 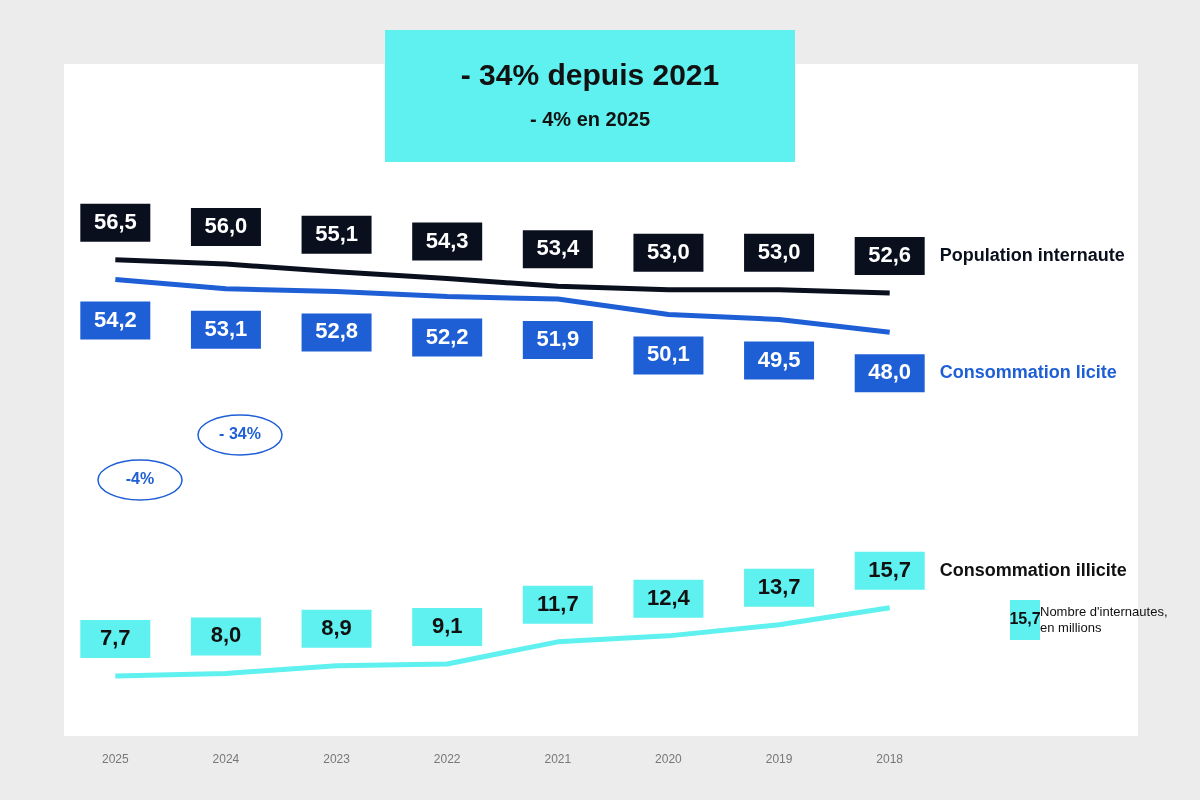 What do you see at coordinates (558, 759) in the screenshot?
I see `x-tick-label: 2021` at bounding box center [558, 759].